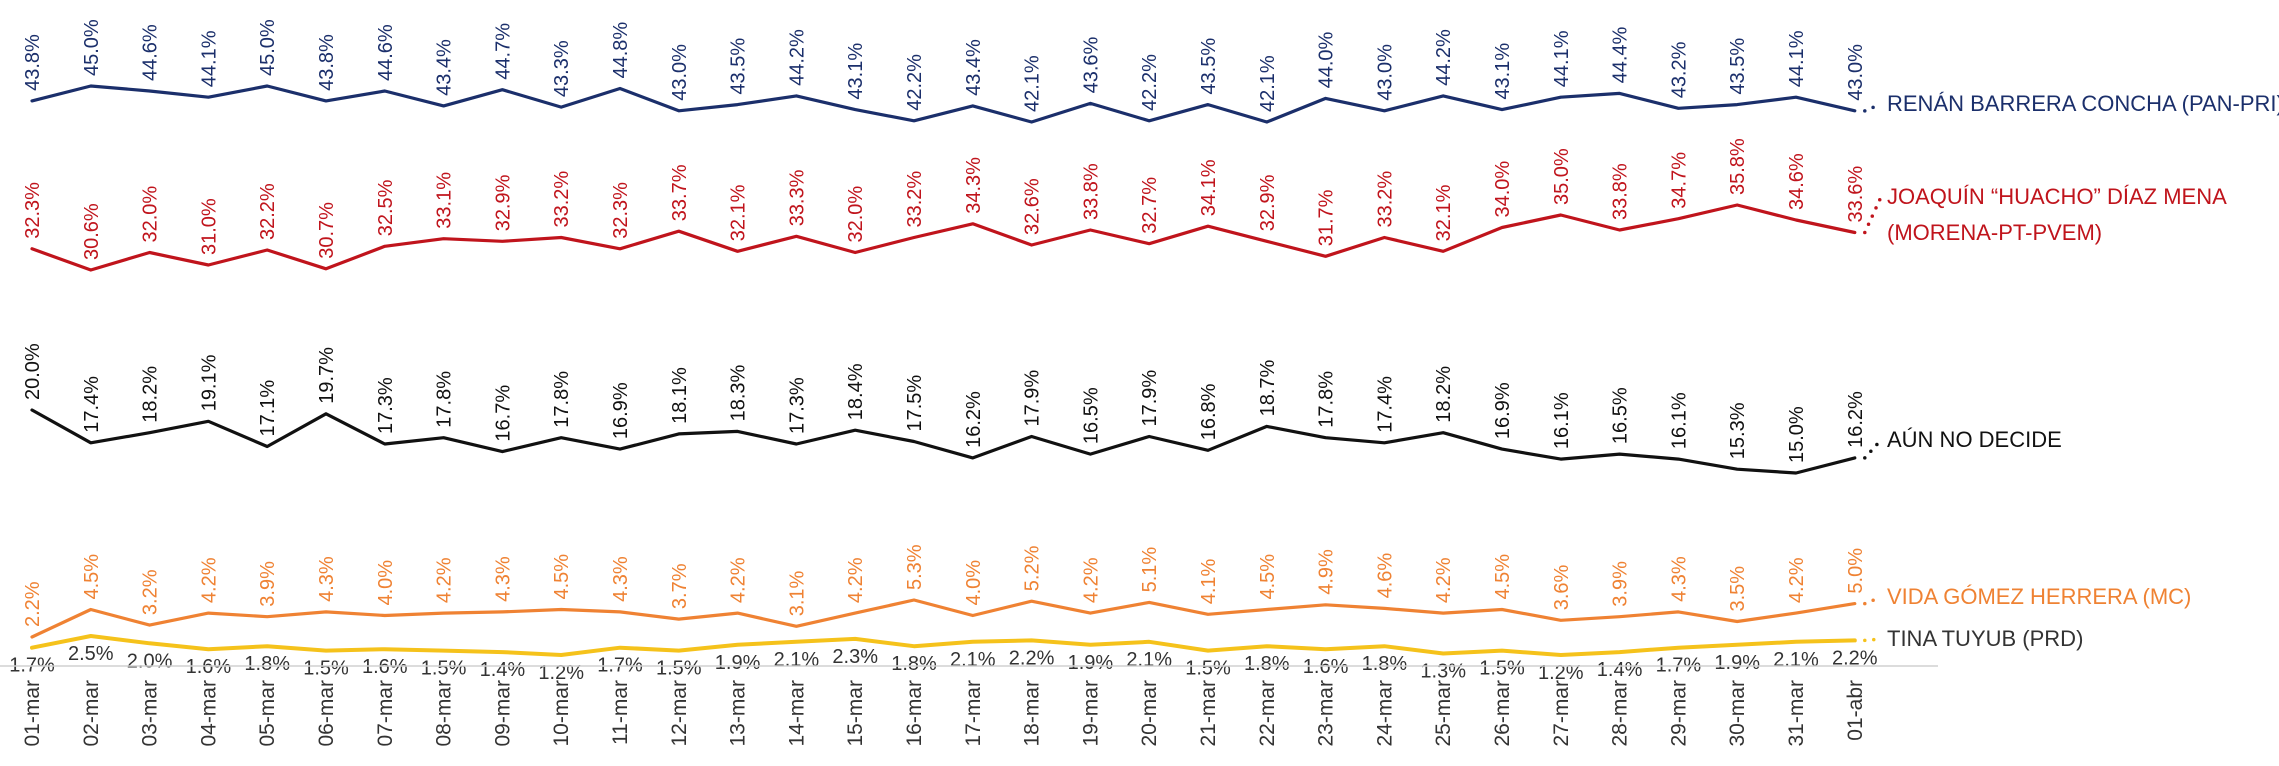 Image resolution: width=2279 pixels, height=766 pixels. What do you see at coordinates (1209, 411) in the screenshot?
I see `data-label: 16.8%` at bounding box center [1209, 411].